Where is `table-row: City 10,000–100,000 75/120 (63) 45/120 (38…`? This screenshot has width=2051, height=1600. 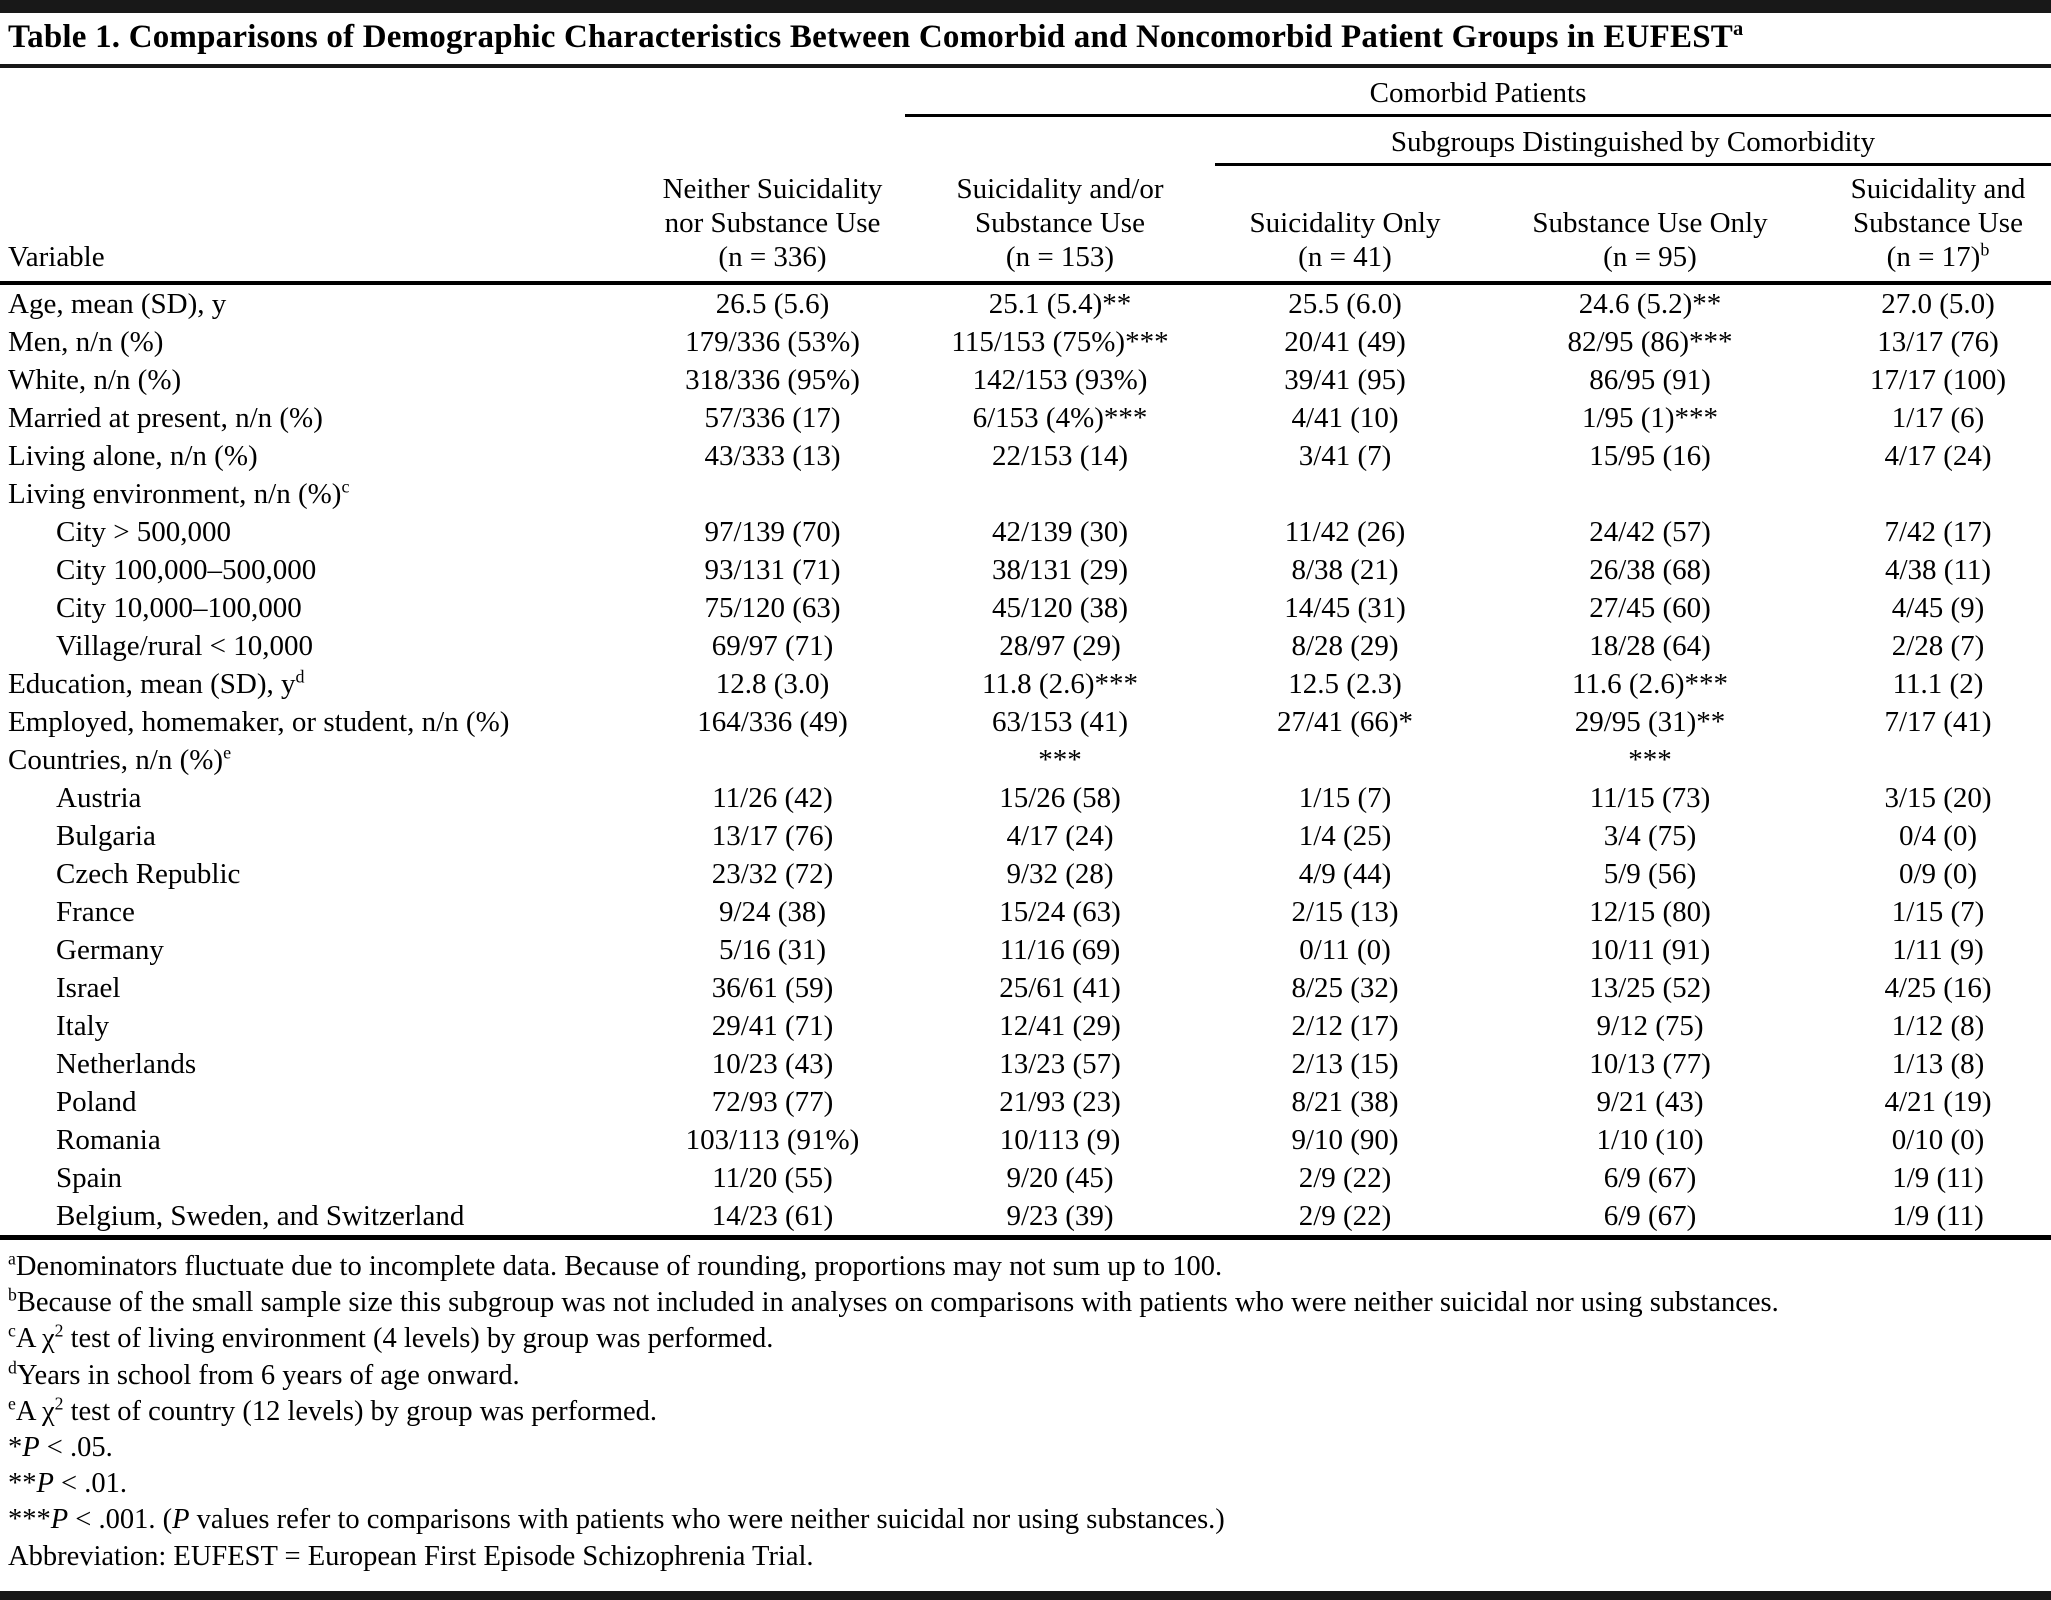 table-row: City 10,000–100,000 75/120 (63) 45/120 (38… is located at coordinates (1025, 608).